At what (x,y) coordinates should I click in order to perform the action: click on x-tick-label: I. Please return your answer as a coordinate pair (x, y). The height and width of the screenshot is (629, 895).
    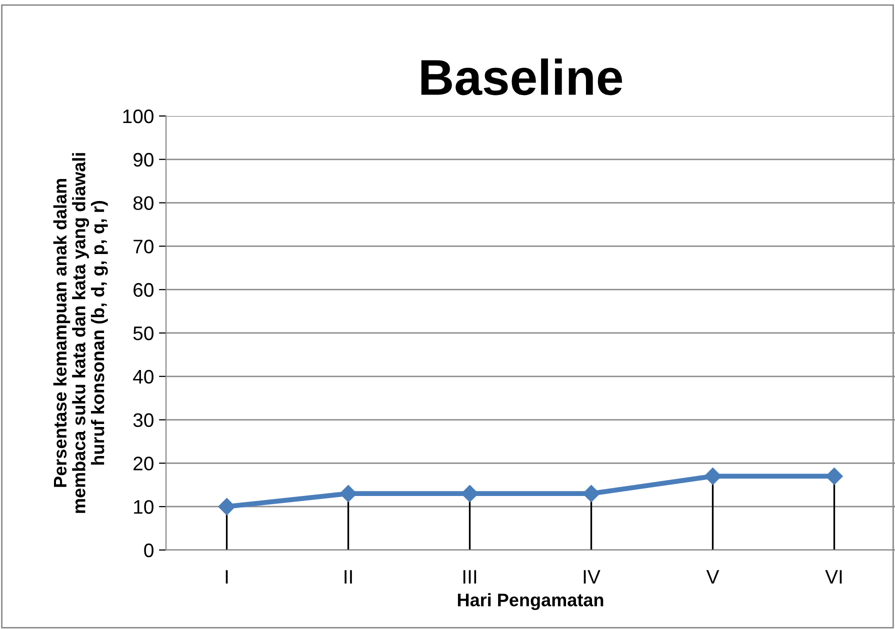
    Looking at the image, I should click on (227, 577).